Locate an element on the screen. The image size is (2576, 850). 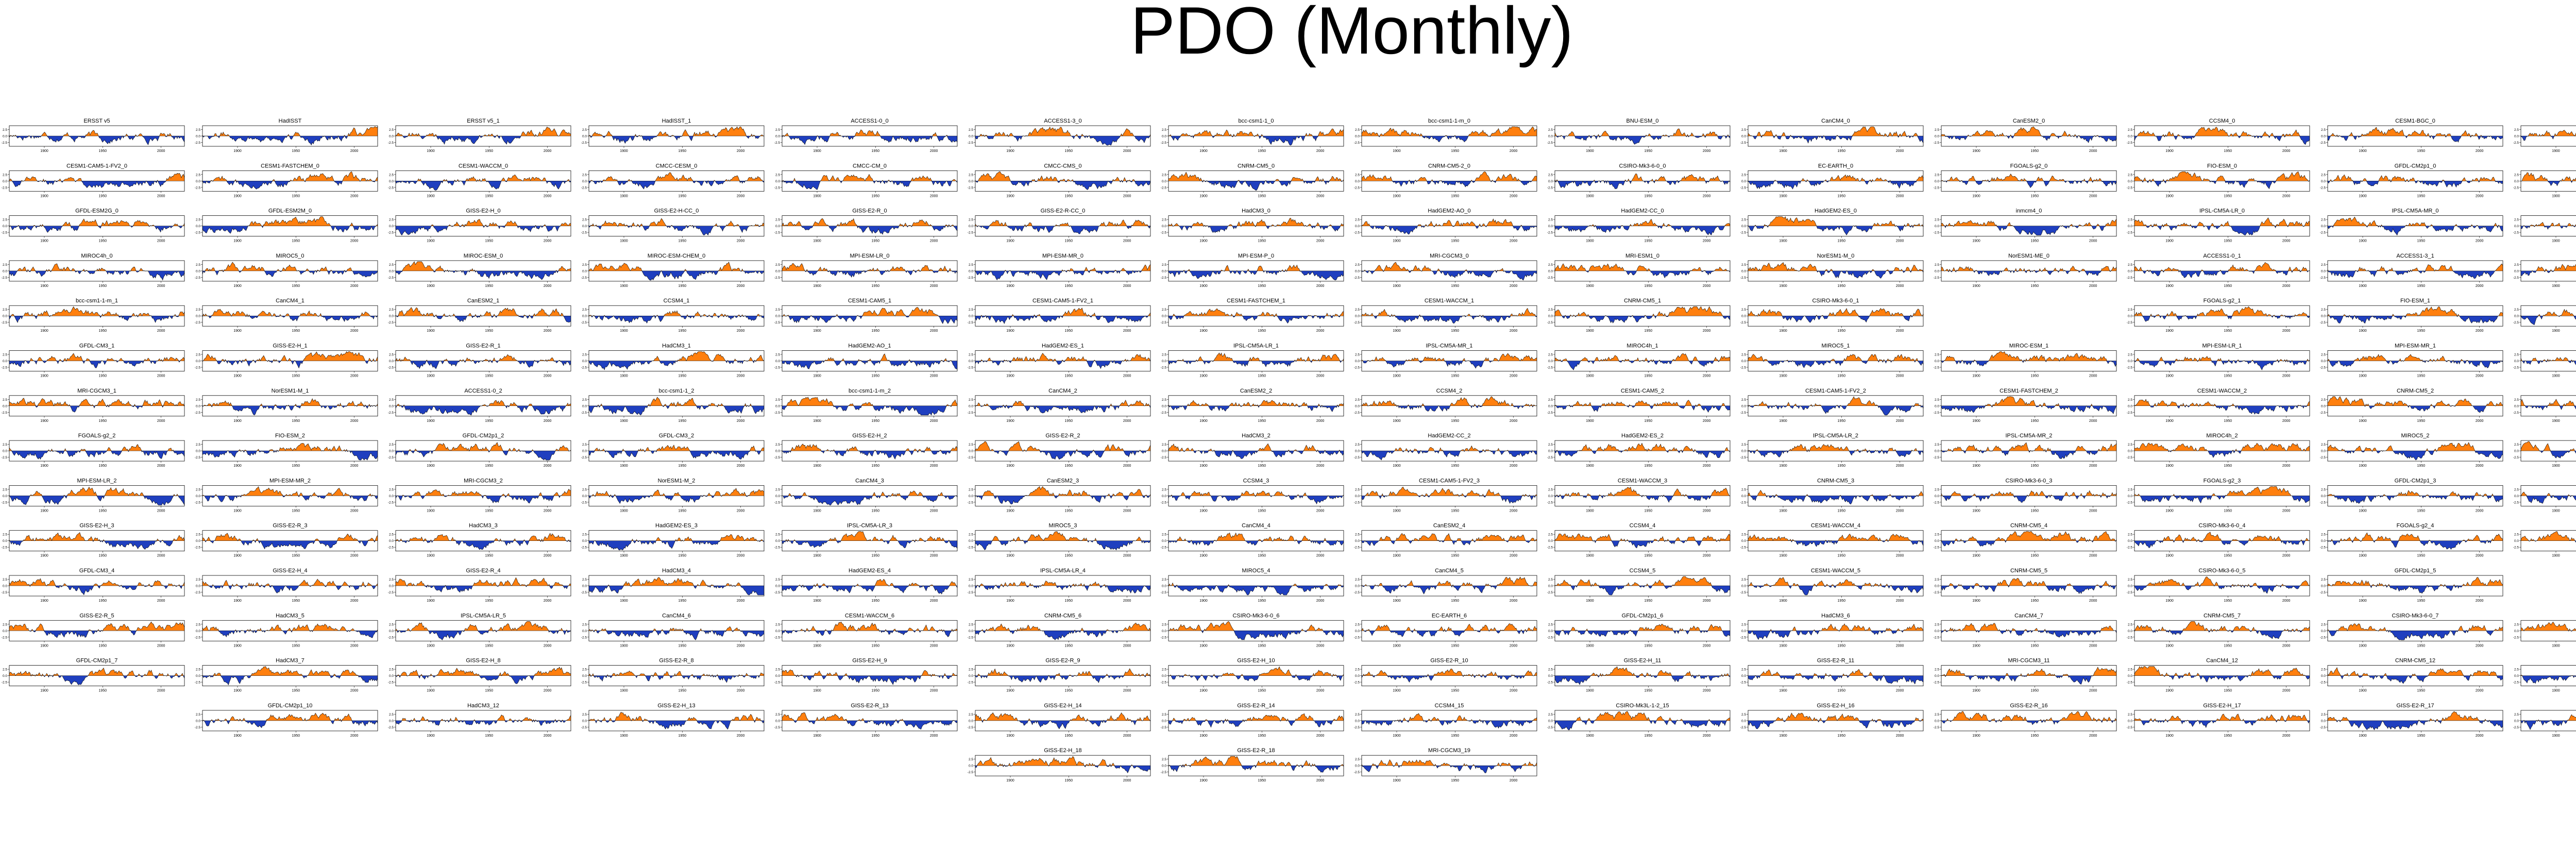
panel-title: GISS-E2-H_9 is located at coordinates (870, 661).